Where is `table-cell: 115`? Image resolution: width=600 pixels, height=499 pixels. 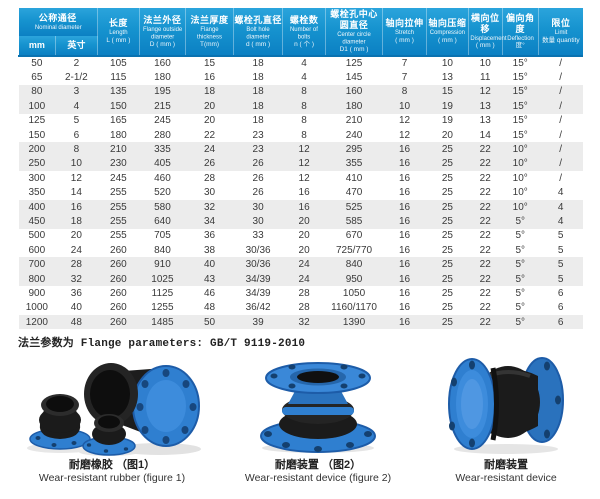
table-cell: 115 is located at coordinates (118, 78).